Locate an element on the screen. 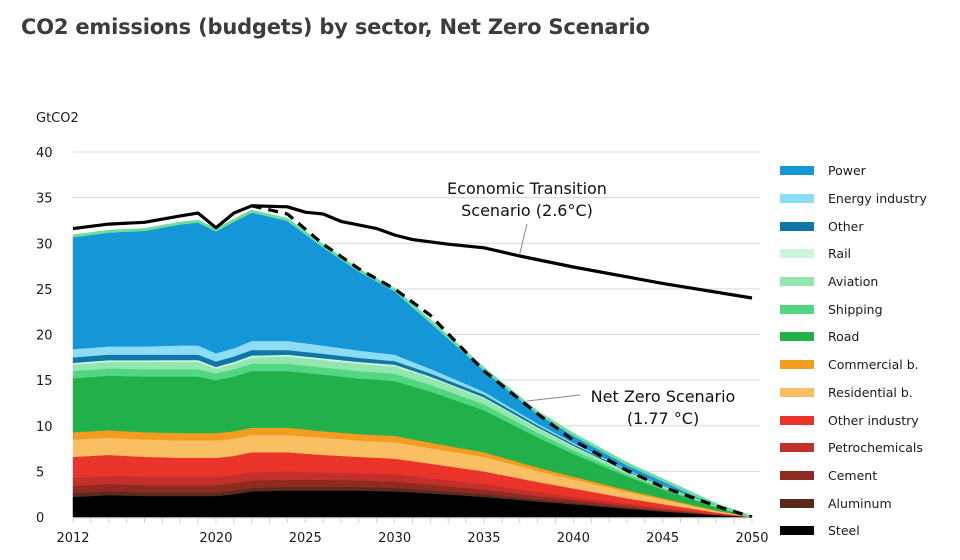  legend-label: Road is located at coordinates (844, 337).